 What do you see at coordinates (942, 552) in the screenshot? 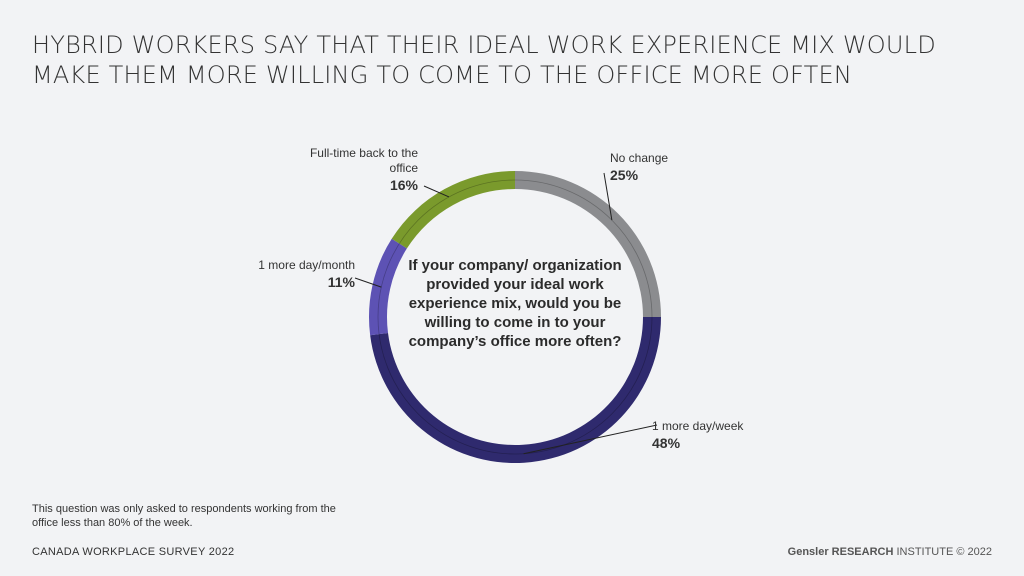
I see `brand-institute: INSTITUTE © 2022` at bounding box center [942, 552].